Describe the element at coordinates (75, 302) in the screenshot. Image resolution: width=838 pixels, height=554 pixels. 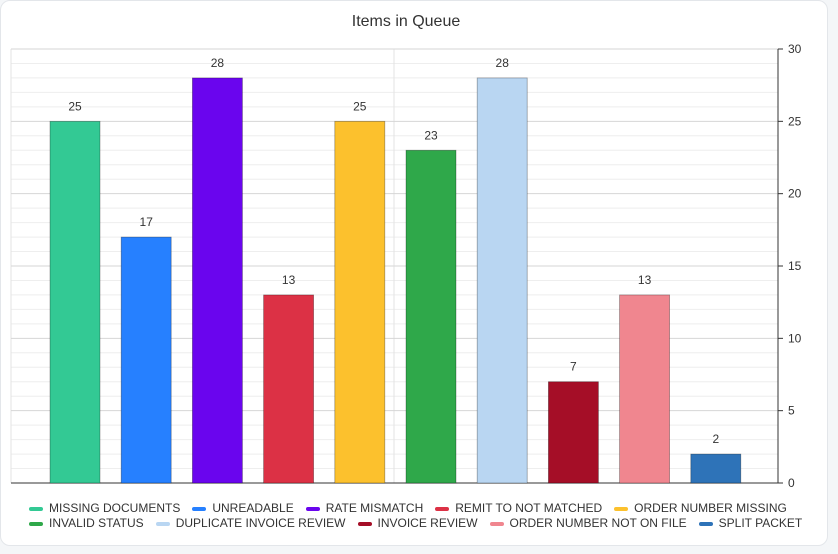
I see `bar-missing-documents` at that location.